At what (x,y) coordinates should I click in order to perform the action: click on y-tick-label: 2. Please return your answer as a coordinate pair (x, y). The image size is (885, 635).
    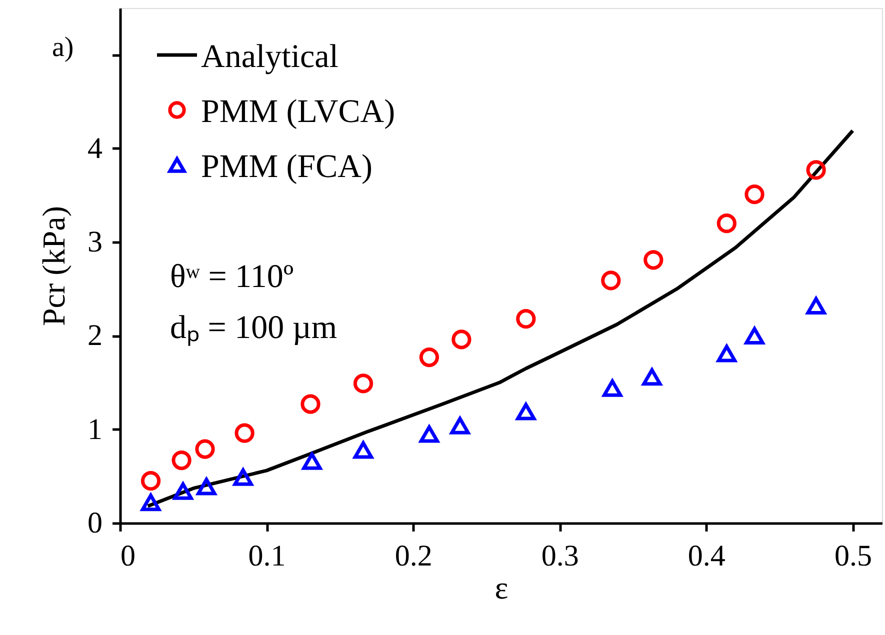
    Looking at the image, I should click on (95, 335).